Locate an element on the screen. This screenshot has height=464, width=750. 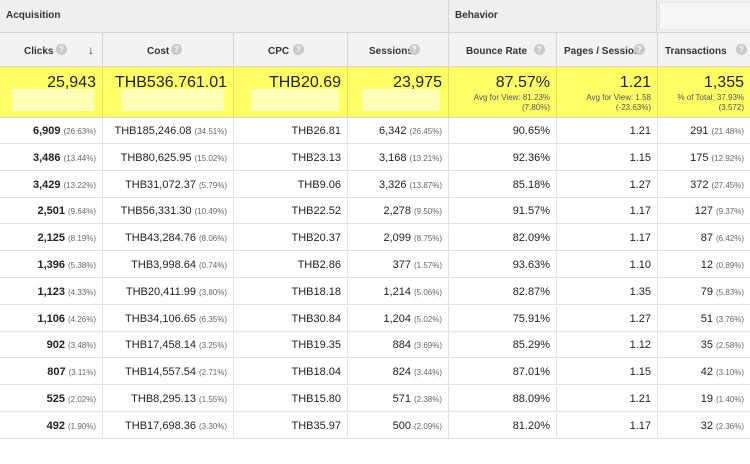
value-pages-session: 1.17 is located at coordinates (640, 425).